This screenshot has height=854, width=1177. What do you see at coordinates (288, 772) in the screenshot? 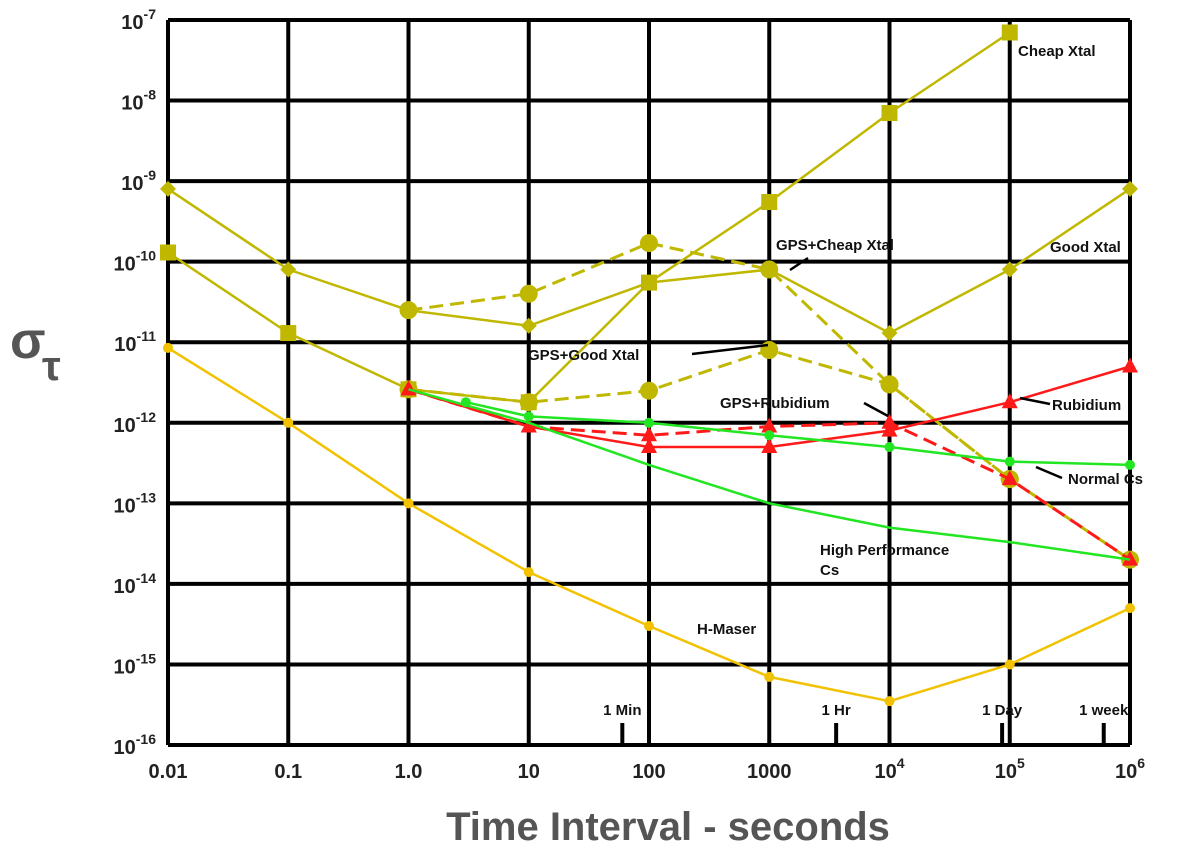
I see `x-tick-label: 0.1` at bounding box center [288, 772].